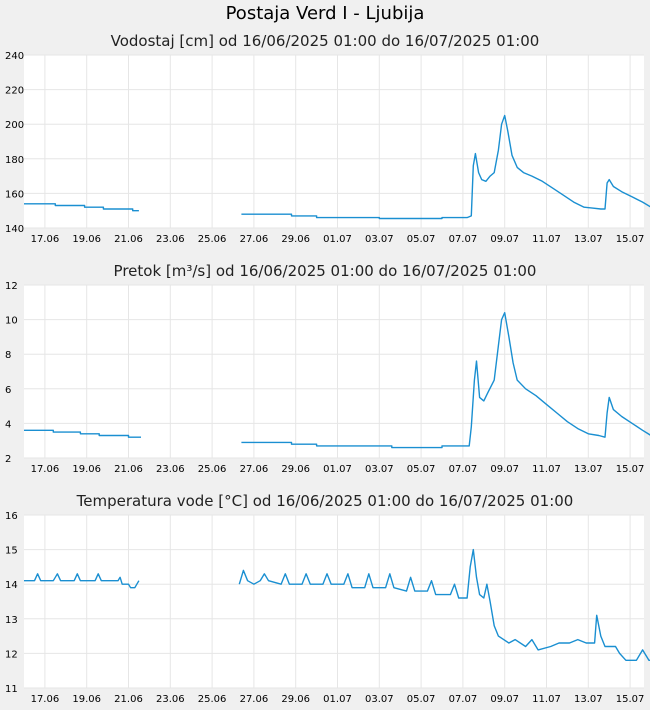 The image size is (650, 710). Describe the element at coordinates (325, 13) in the screenshot. I see `page-title: Postaja Verd I - Ljubija` at that location.